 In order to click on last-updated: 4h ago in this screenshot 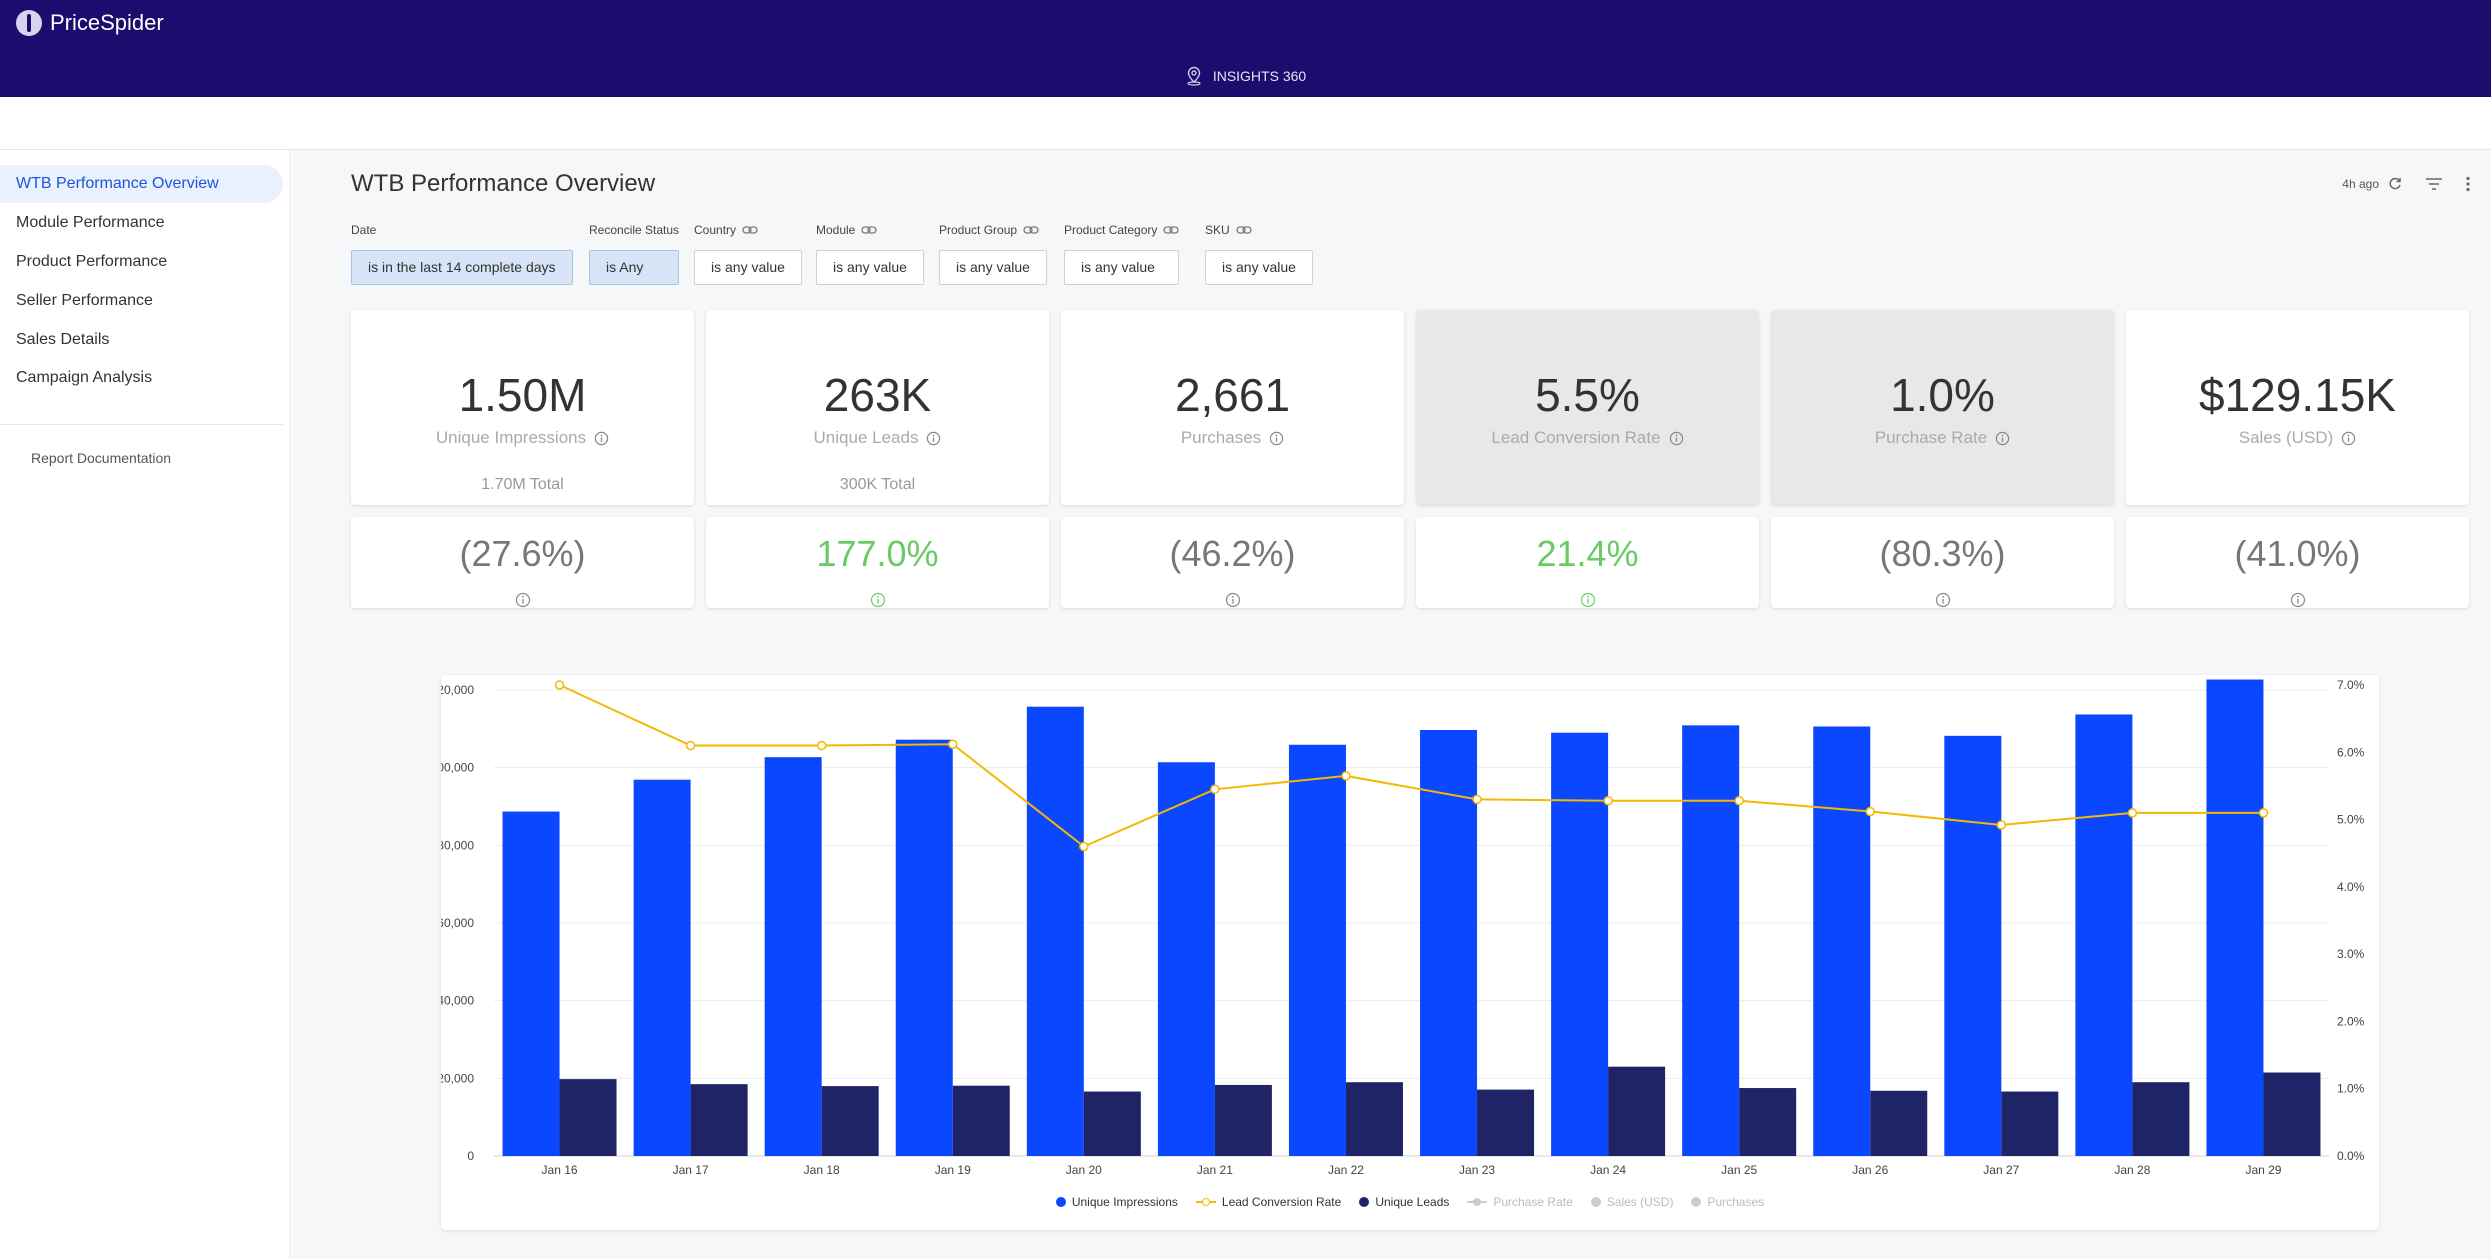, I will do `click(2360, 184)`.